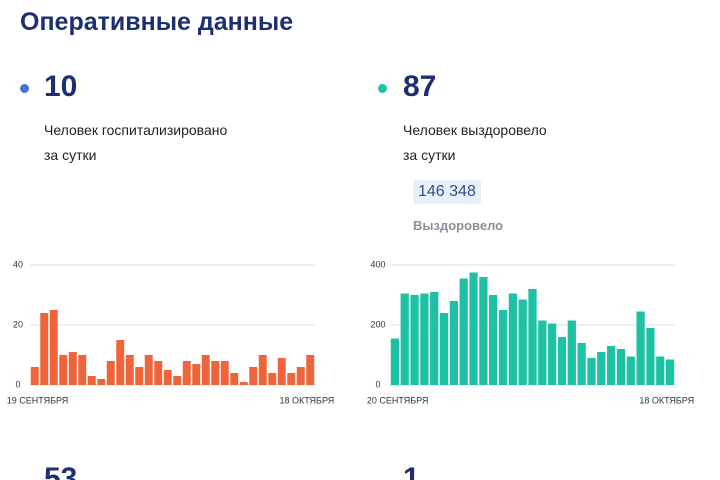 The width and height of the screenshot is (720, 480). Describe the element at coordinates (171, 332) in the screenshot. I see `chart: 0 20 40 19 СЕНТЯБРЯ 18 ОКТЯБРЯ` at that location.